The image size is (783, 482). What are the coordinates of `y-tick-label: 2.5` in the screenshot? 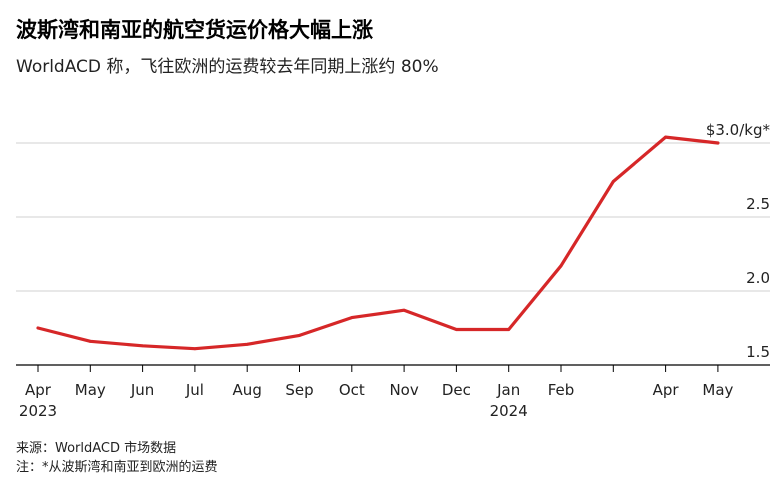 It's located at (758, 204).